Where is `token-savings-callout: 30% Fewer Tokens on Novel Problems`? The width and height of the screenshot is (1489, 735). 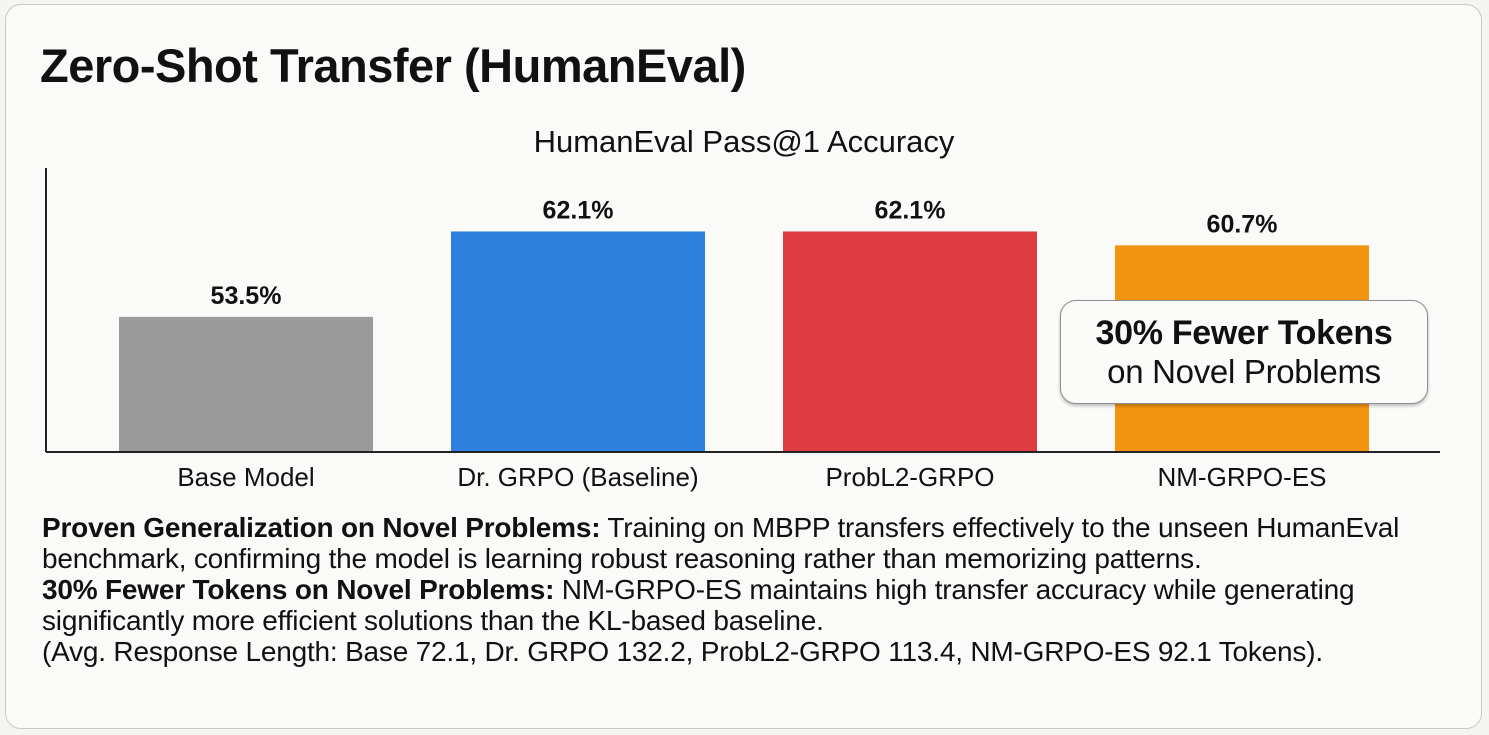 token-savings-callout: 30% Fewer Tokens on Novel Problems is located at coordinates (1244, 352).